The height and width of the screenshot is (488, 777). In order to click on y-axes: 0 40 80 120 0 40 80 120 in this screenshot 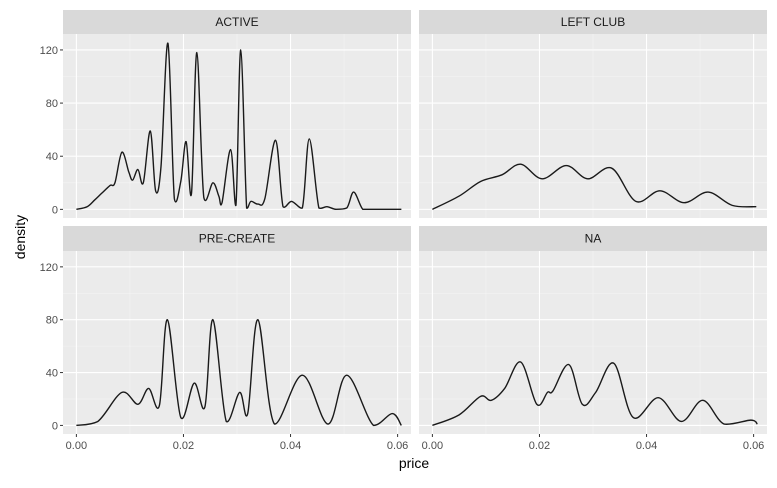, I will do `click(51, 238)`.